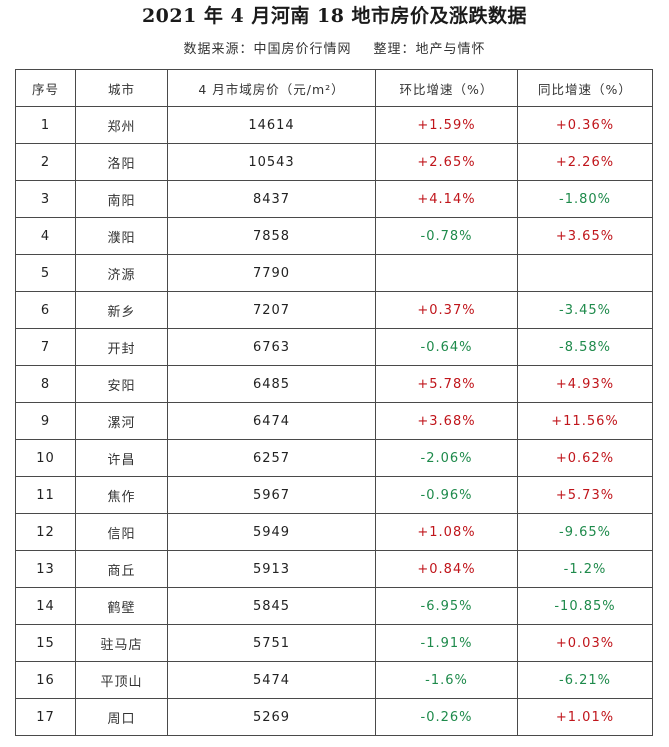 This screenshot has width=669, height=747. What do you see at coordinates (271, 717) in the screenshot?
I see `cell-price: 5269` at bounding box center [271, 717].